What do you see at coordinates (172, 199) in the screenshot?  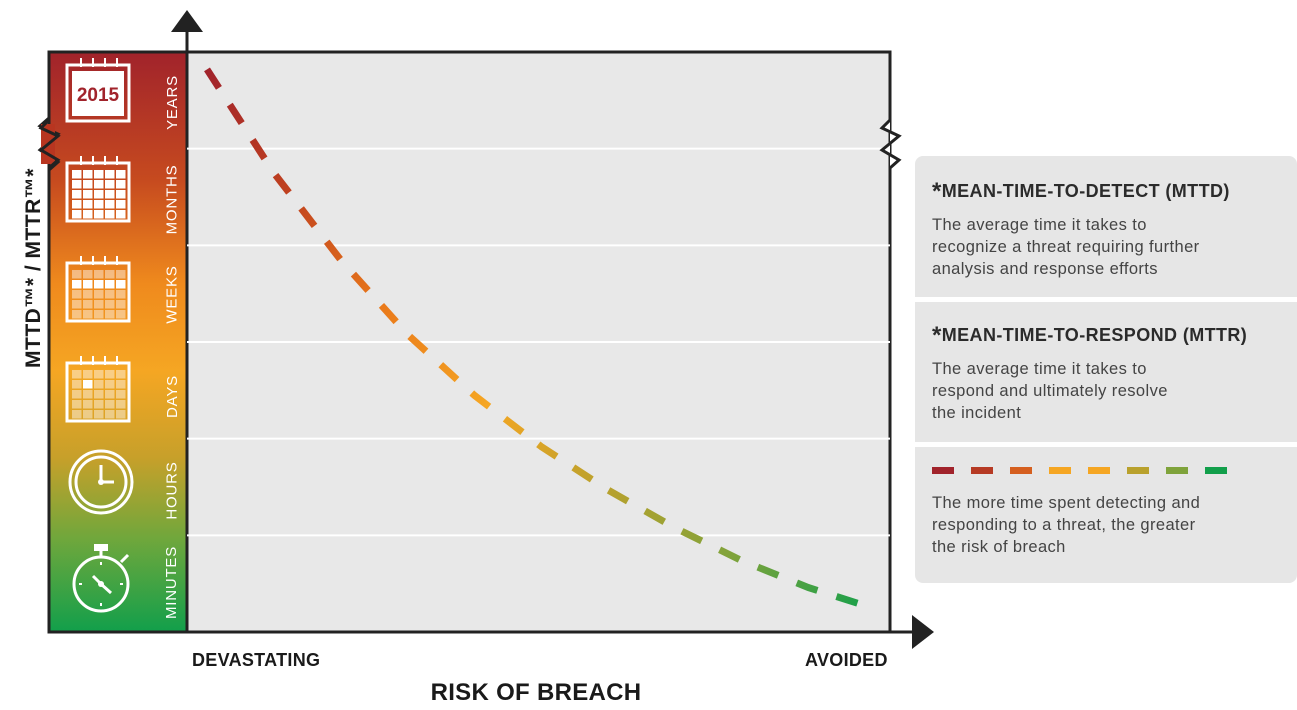 I see `band-label-months: MONTHS` at bounding box center [172, 199].